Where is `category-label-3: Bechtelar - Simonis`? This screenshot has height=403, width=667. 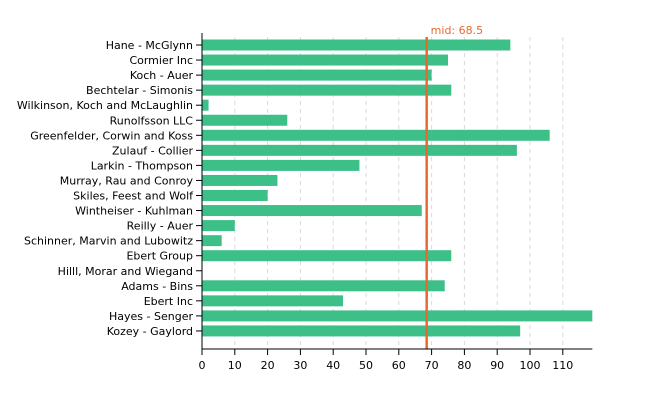 category-label-3: Bechtelar - Simonis is located at coordinates (139, 90).